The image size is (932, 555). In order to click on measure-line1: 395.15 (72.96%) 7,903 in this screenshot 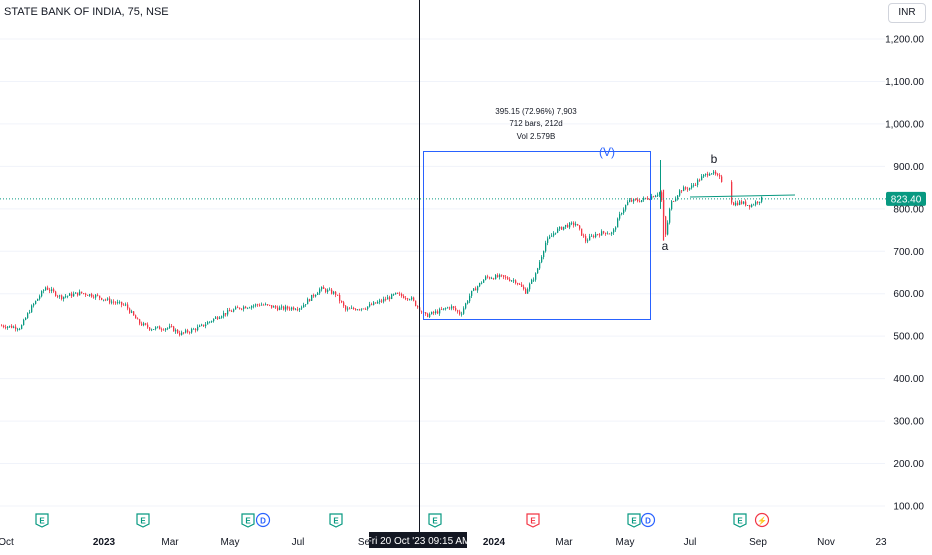, I will do `click(536, 111)`.